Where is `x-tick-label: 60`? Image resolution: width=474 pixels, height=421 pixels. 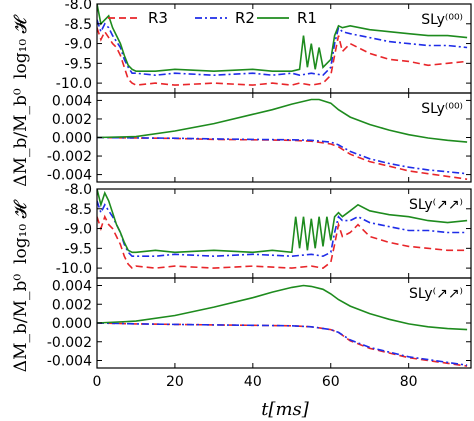
x-tick-label: 60 is located at coordinates (331, 382).